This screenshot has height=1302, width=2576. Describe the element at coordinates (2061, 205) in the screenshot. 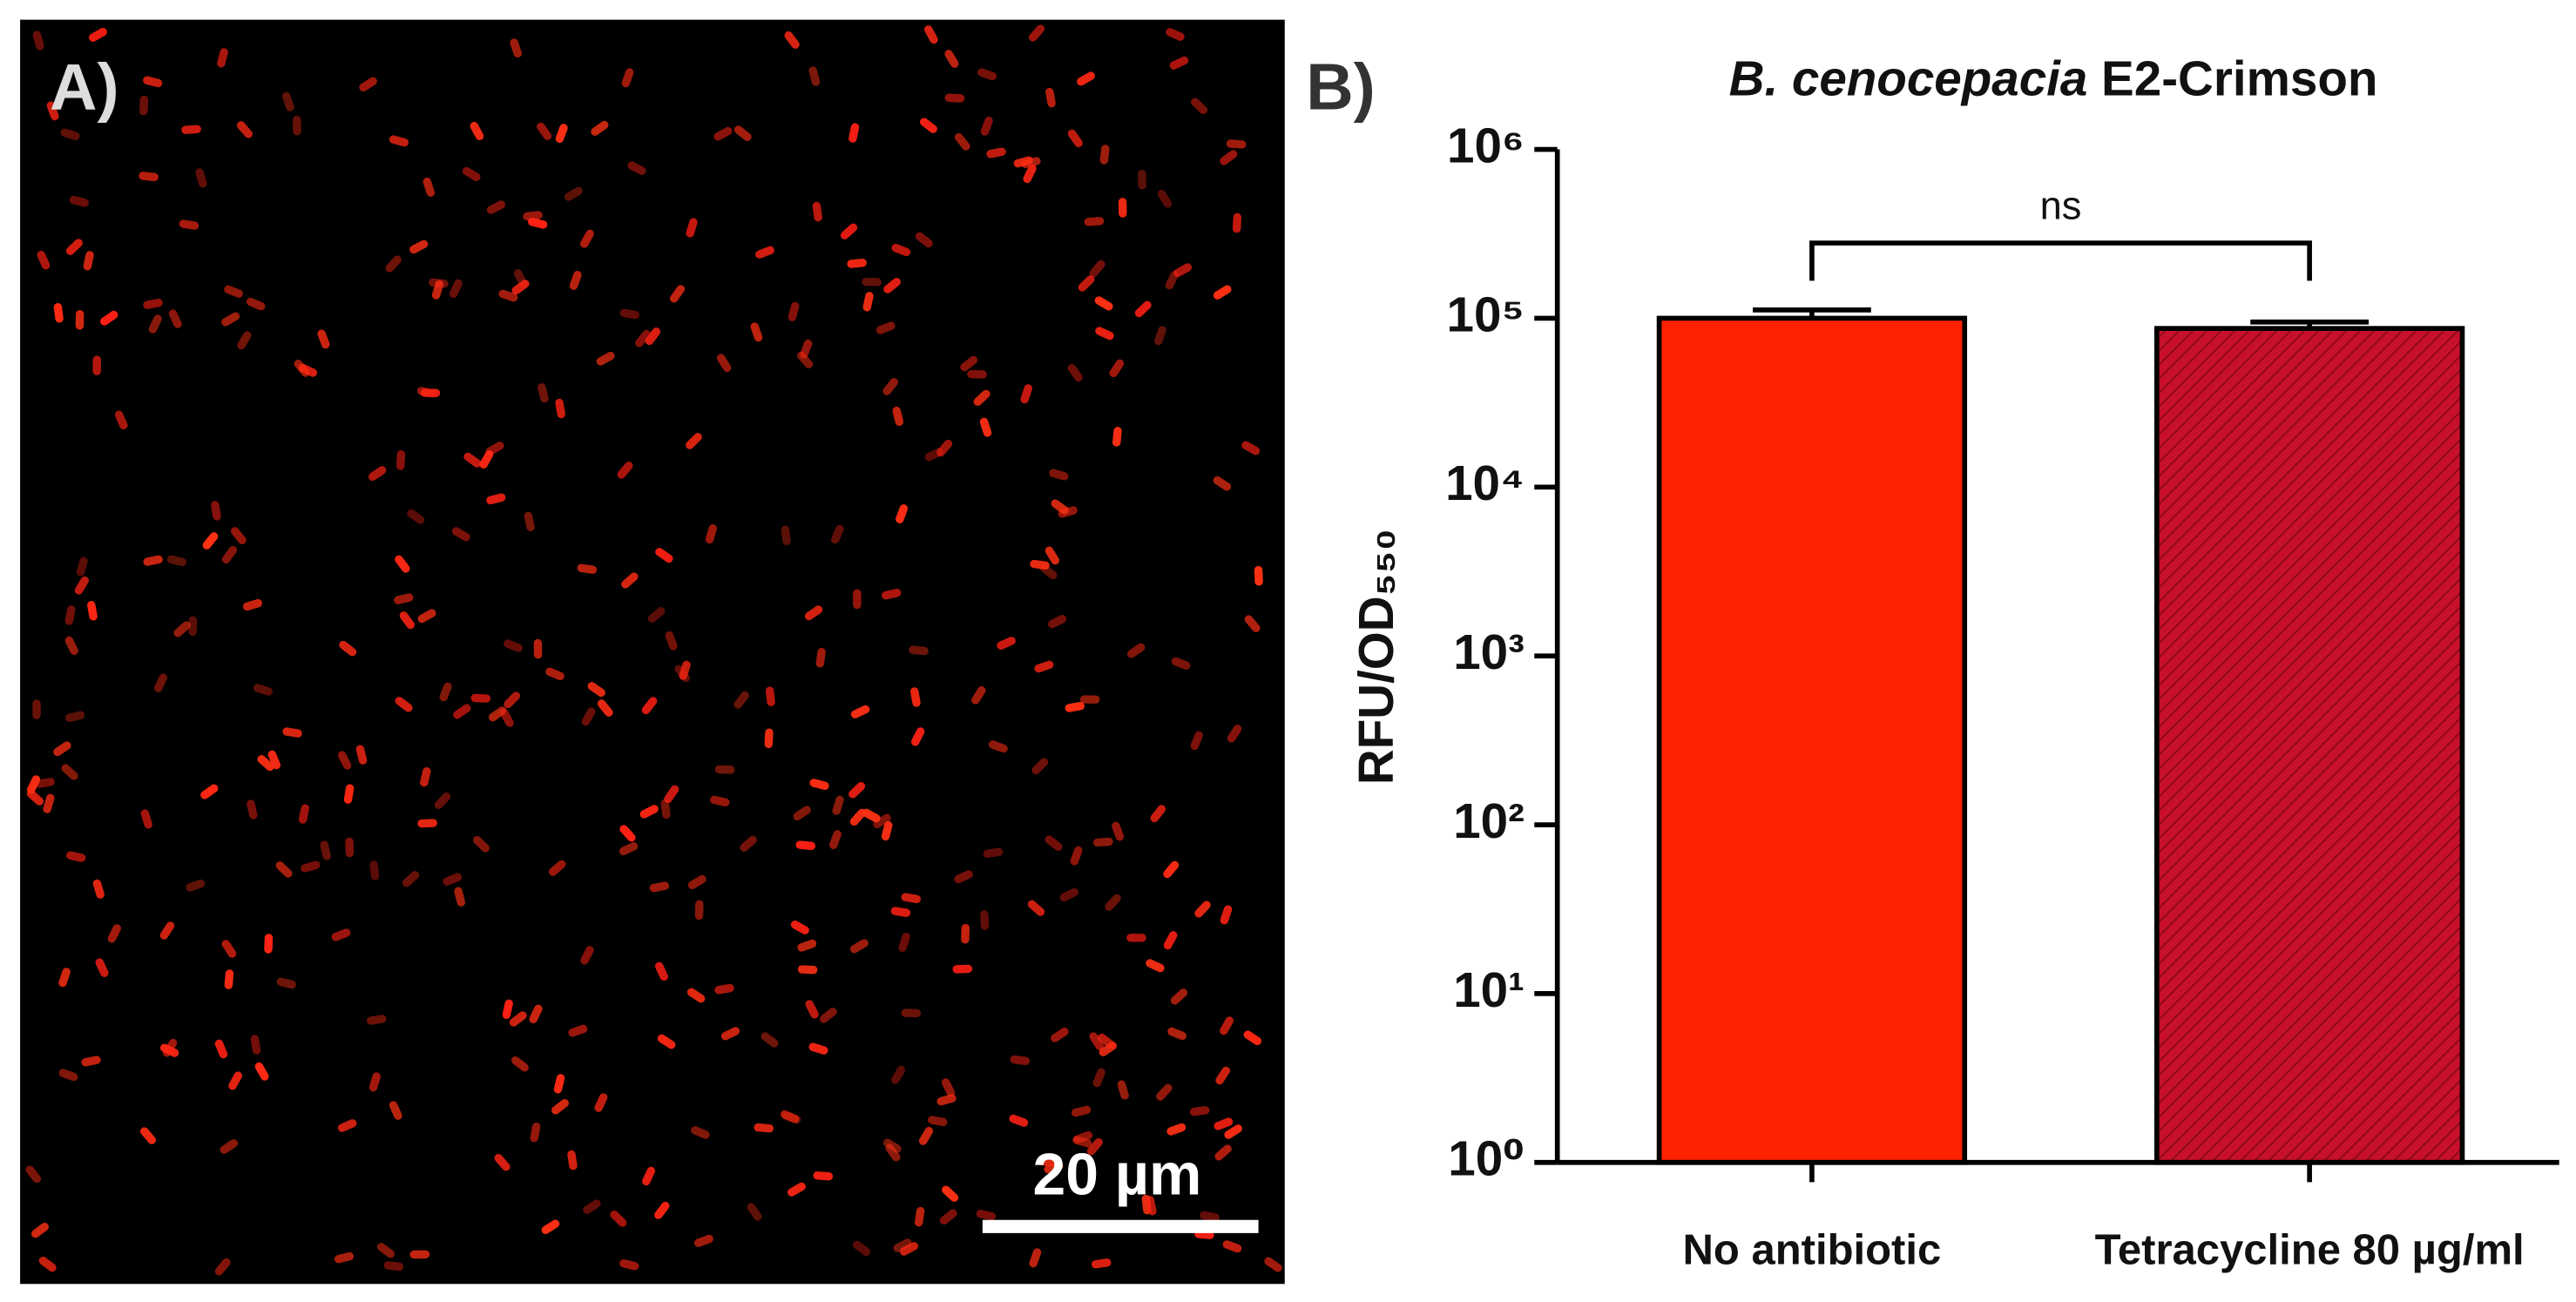

I see `annotation: ns` at that location.